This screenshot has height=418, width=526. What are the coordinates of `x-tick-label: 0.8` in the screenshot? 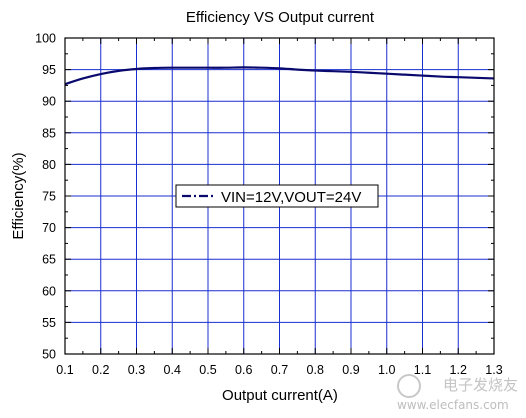 It's located at (315, 370).